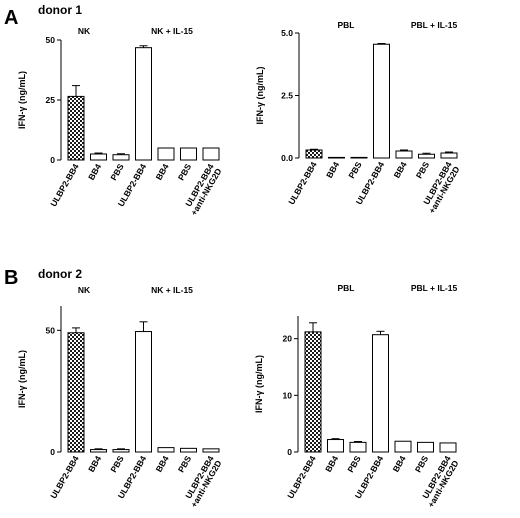 The width and height of the screenshot is (520, 518). Describe the element at coordinates (60, 10) in the screenshot. I see `donor-label-a: donor 1` at that location.